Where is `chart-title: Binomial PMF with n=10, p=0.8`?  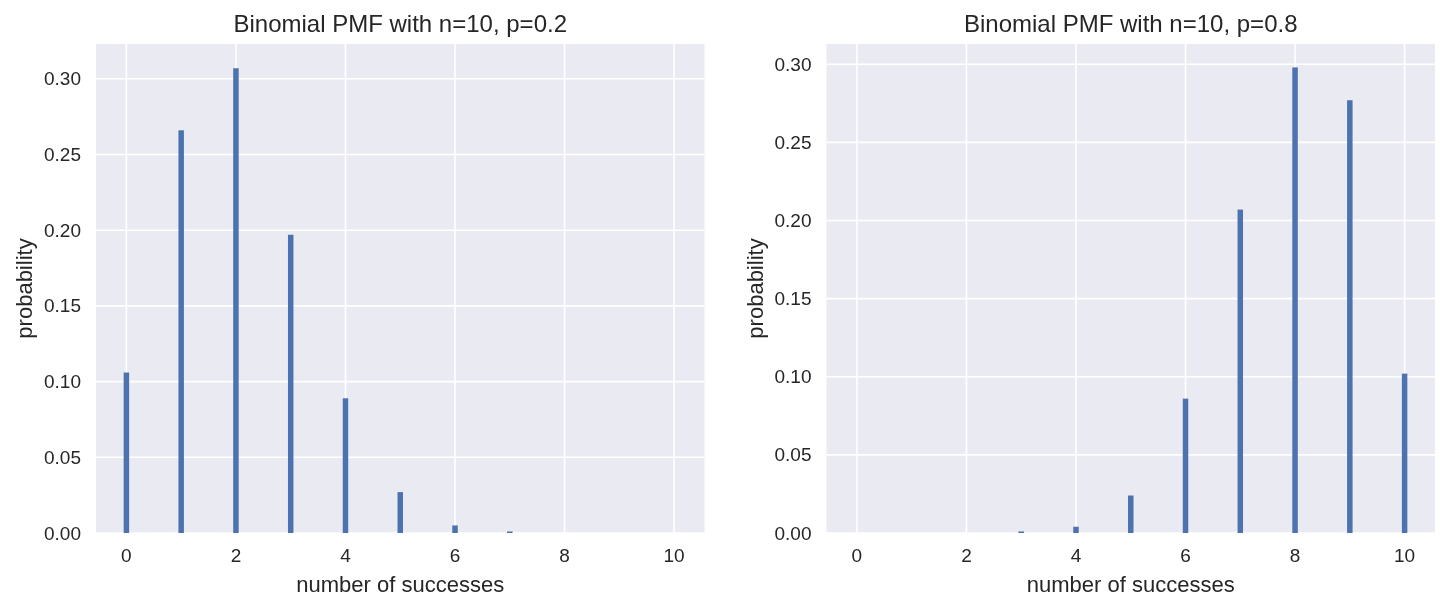
chart-title: Binomial PMF with n=10, p=0.8 is located at coordinates (1130, 23).